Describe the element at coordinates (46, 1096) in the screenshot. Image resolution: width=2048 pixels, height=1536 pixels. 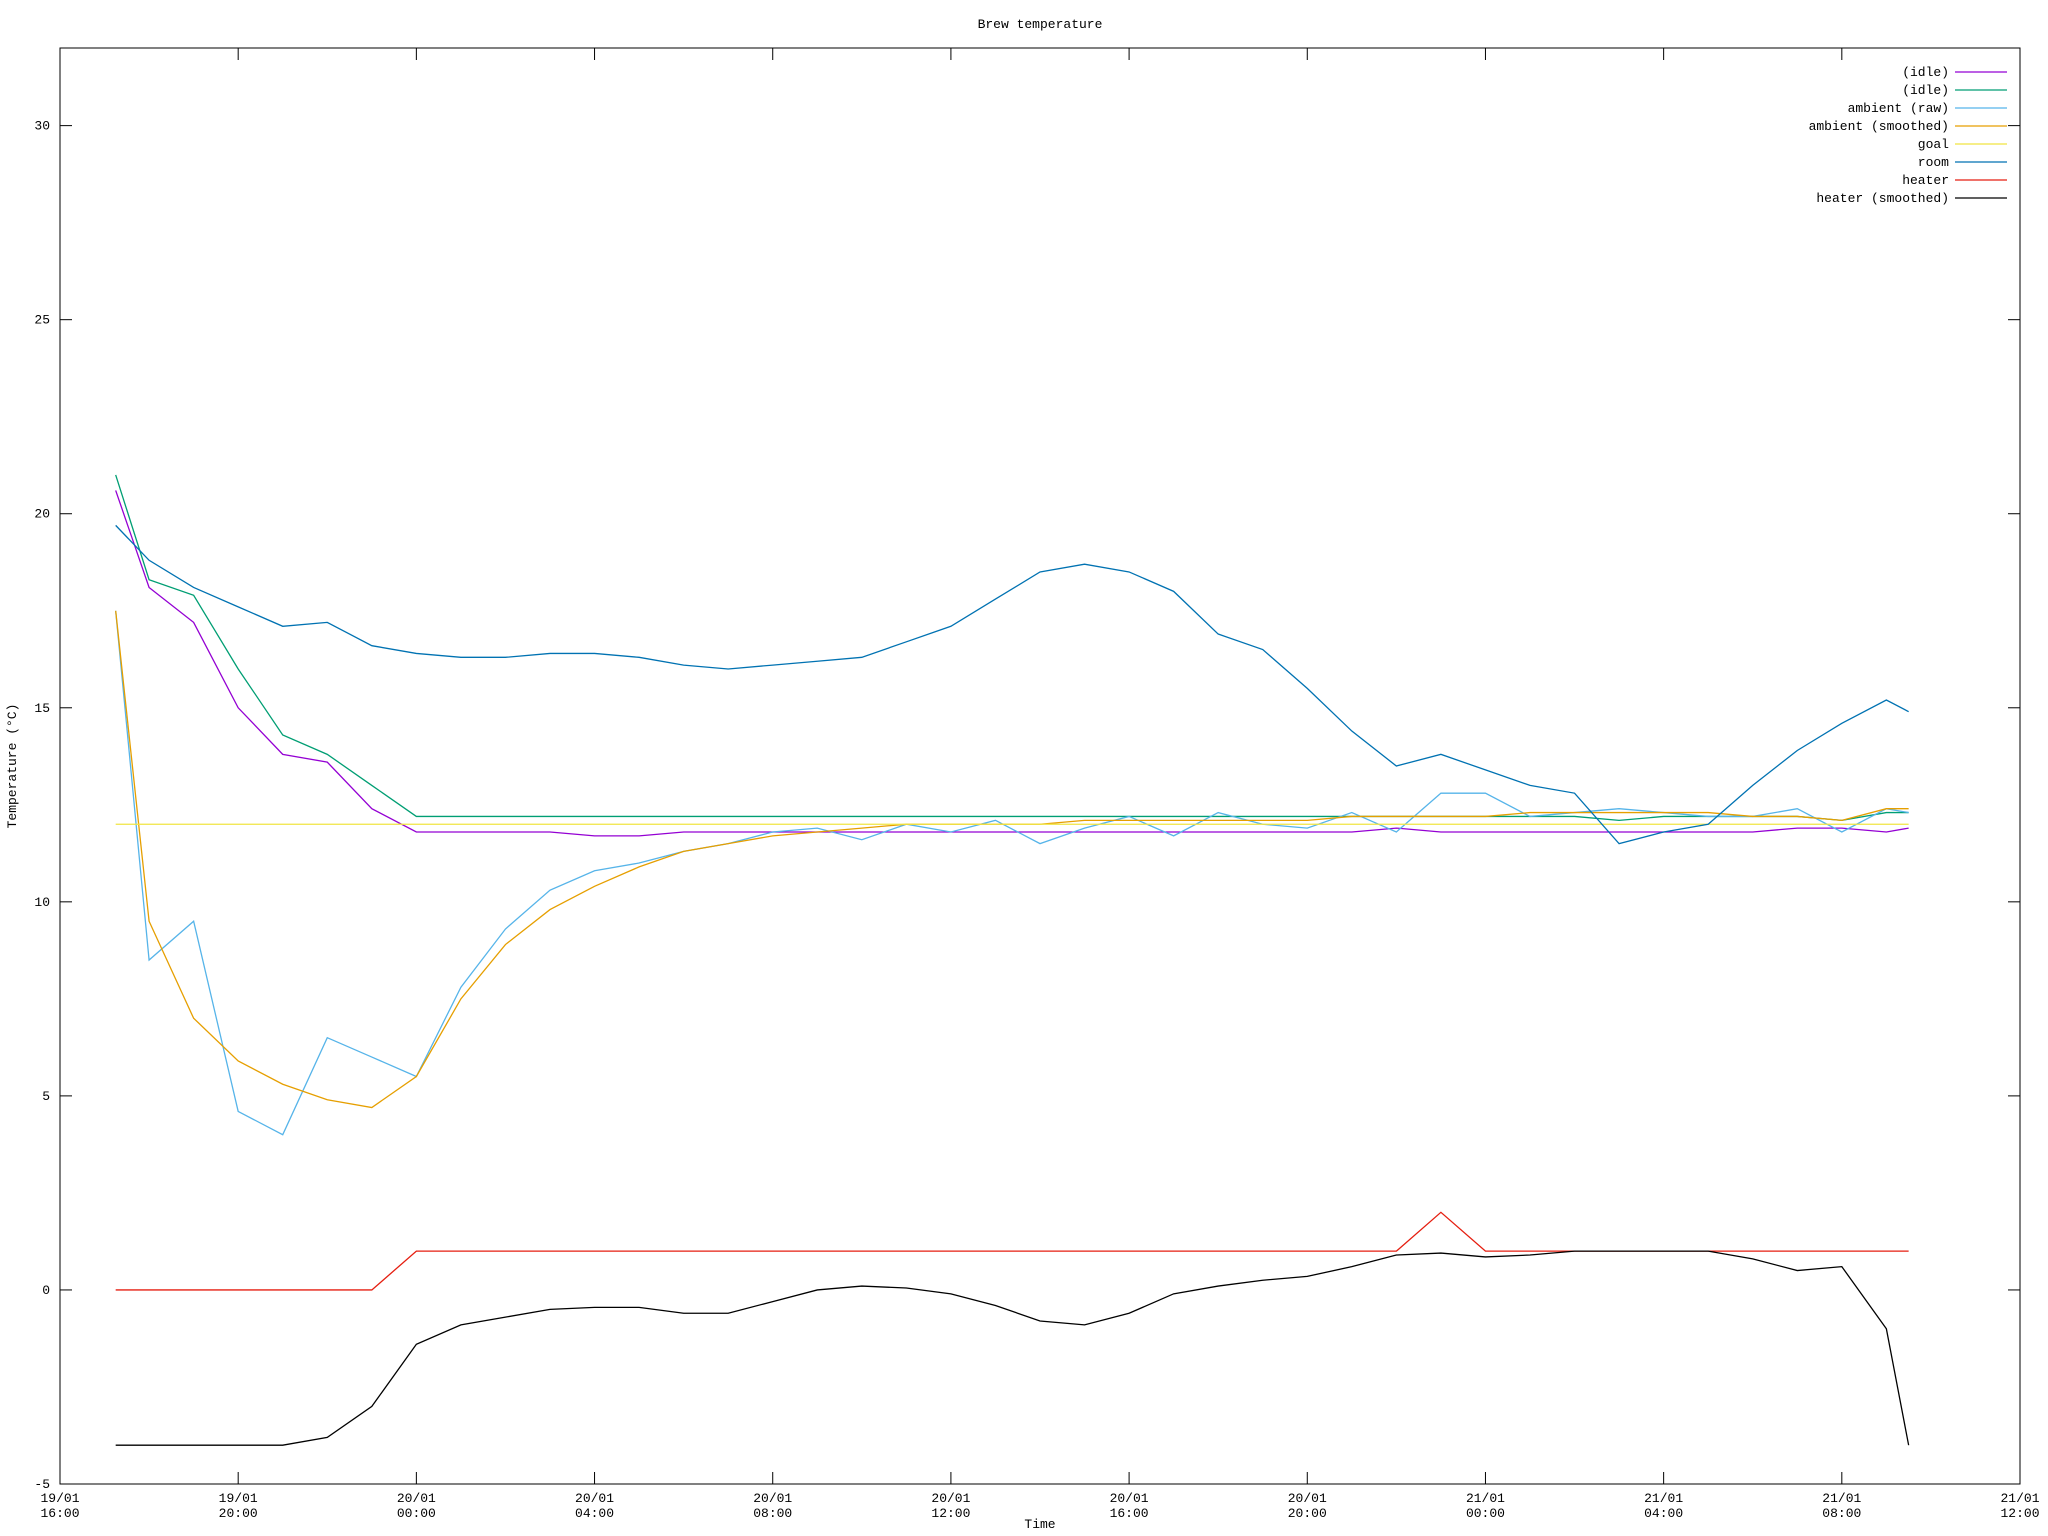
I see `y-tick-label: 5` at that location.